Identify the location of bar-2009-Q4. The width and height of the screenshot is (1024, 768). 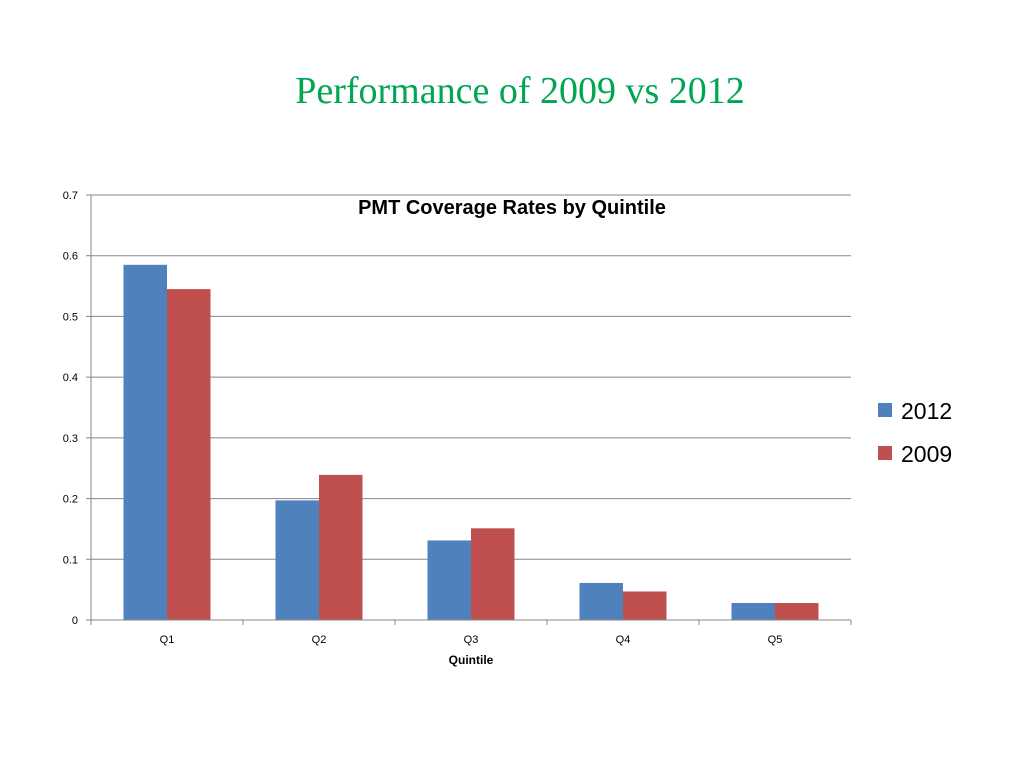
(645, 605).